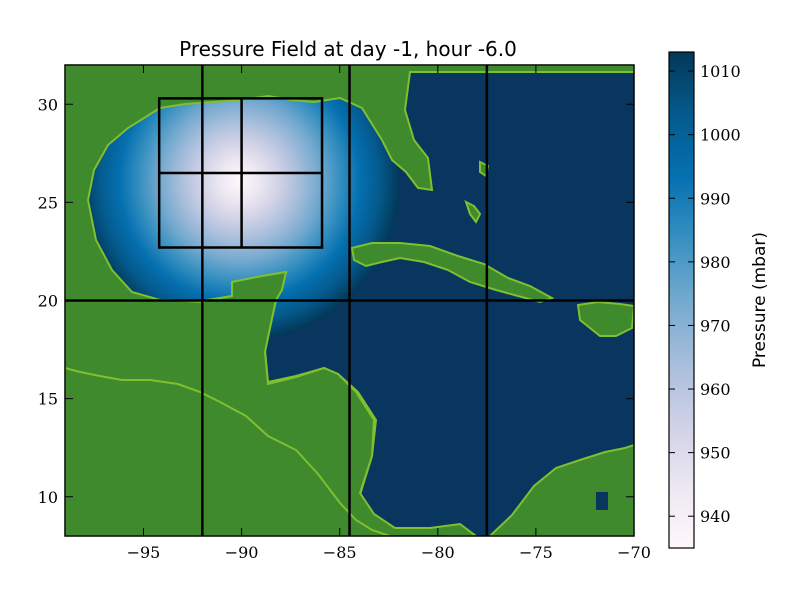 The image size is (800, 600). I want to click on x-tick-label: −90, so click(242, 552).